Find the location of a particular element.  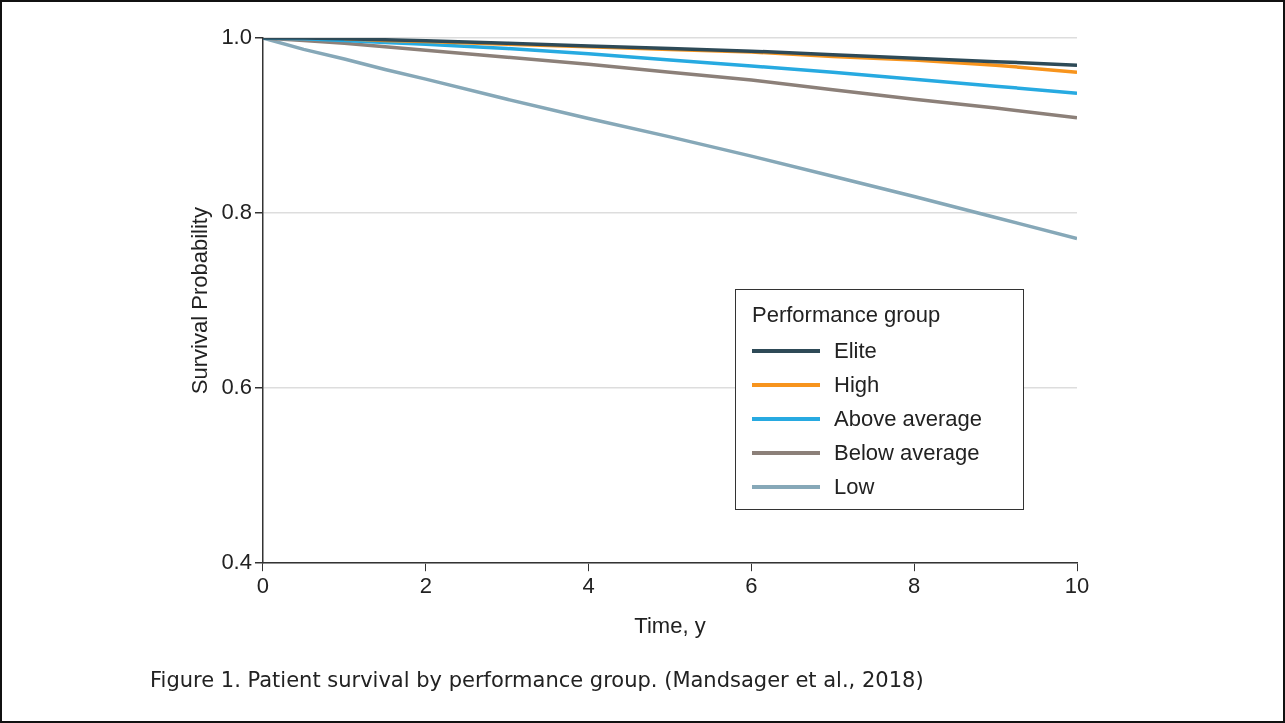

y-tick-label: 0.6 is located at coordinates (236, 387).